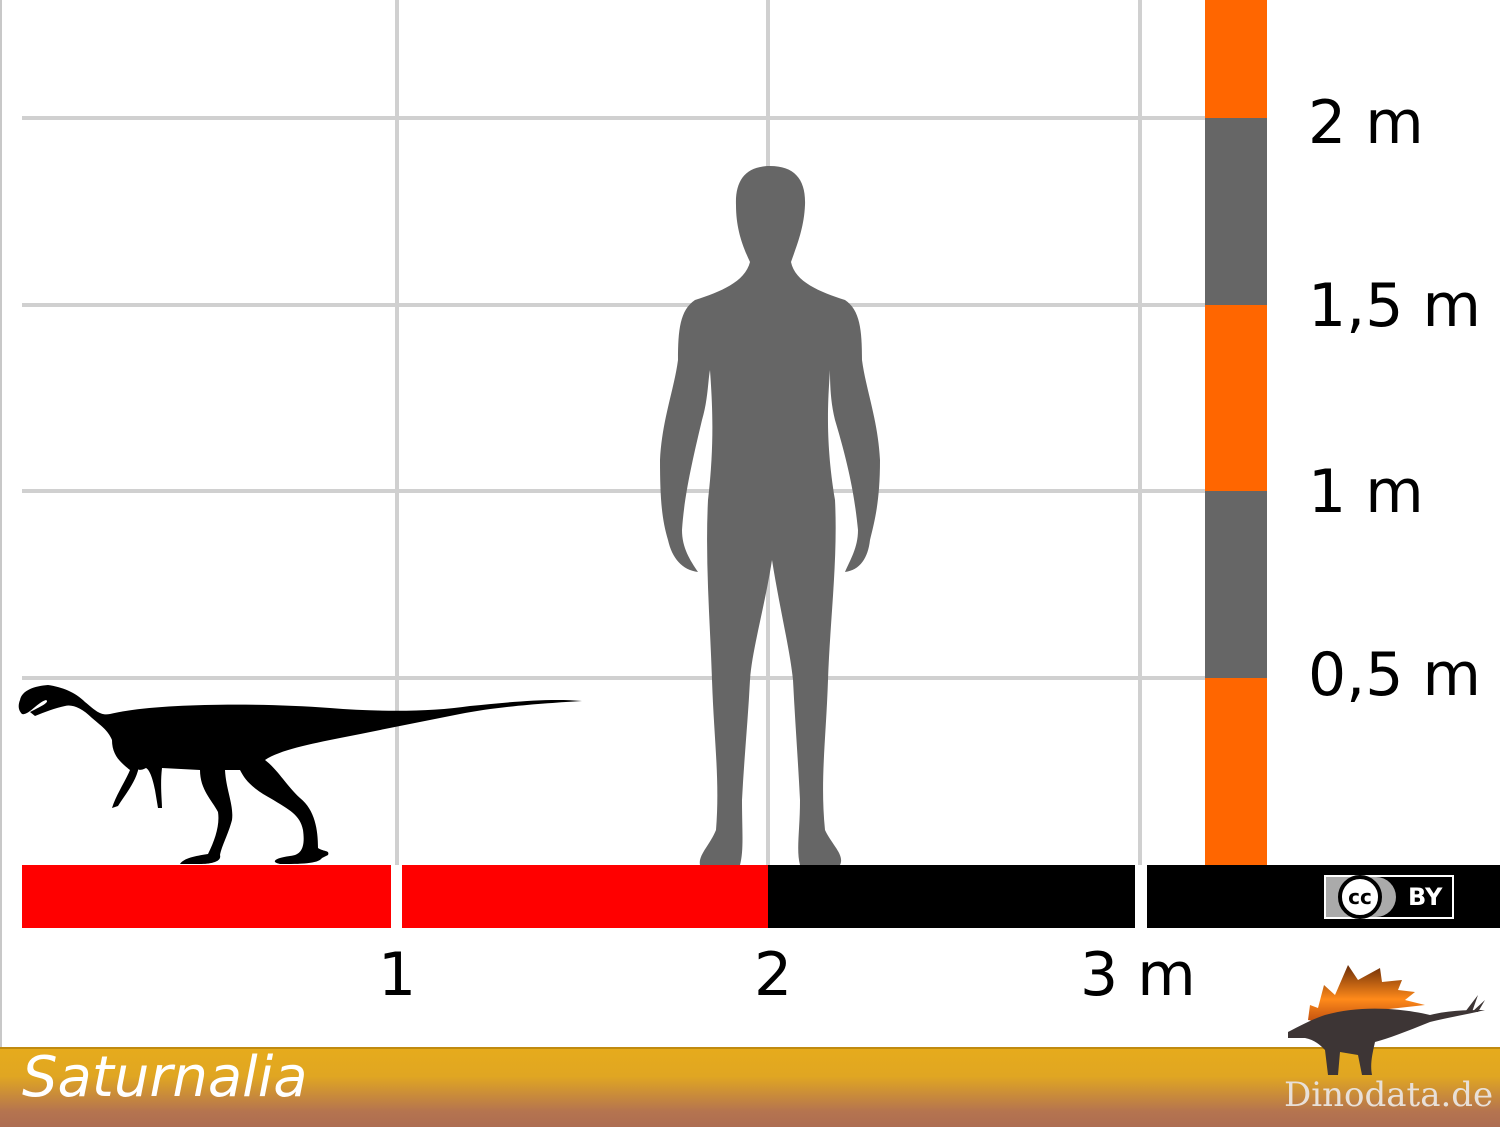 Image resolution: width=1500 pixels, height=1127 pixels. I want to click on grid-line-x3, so click(1140, 432).